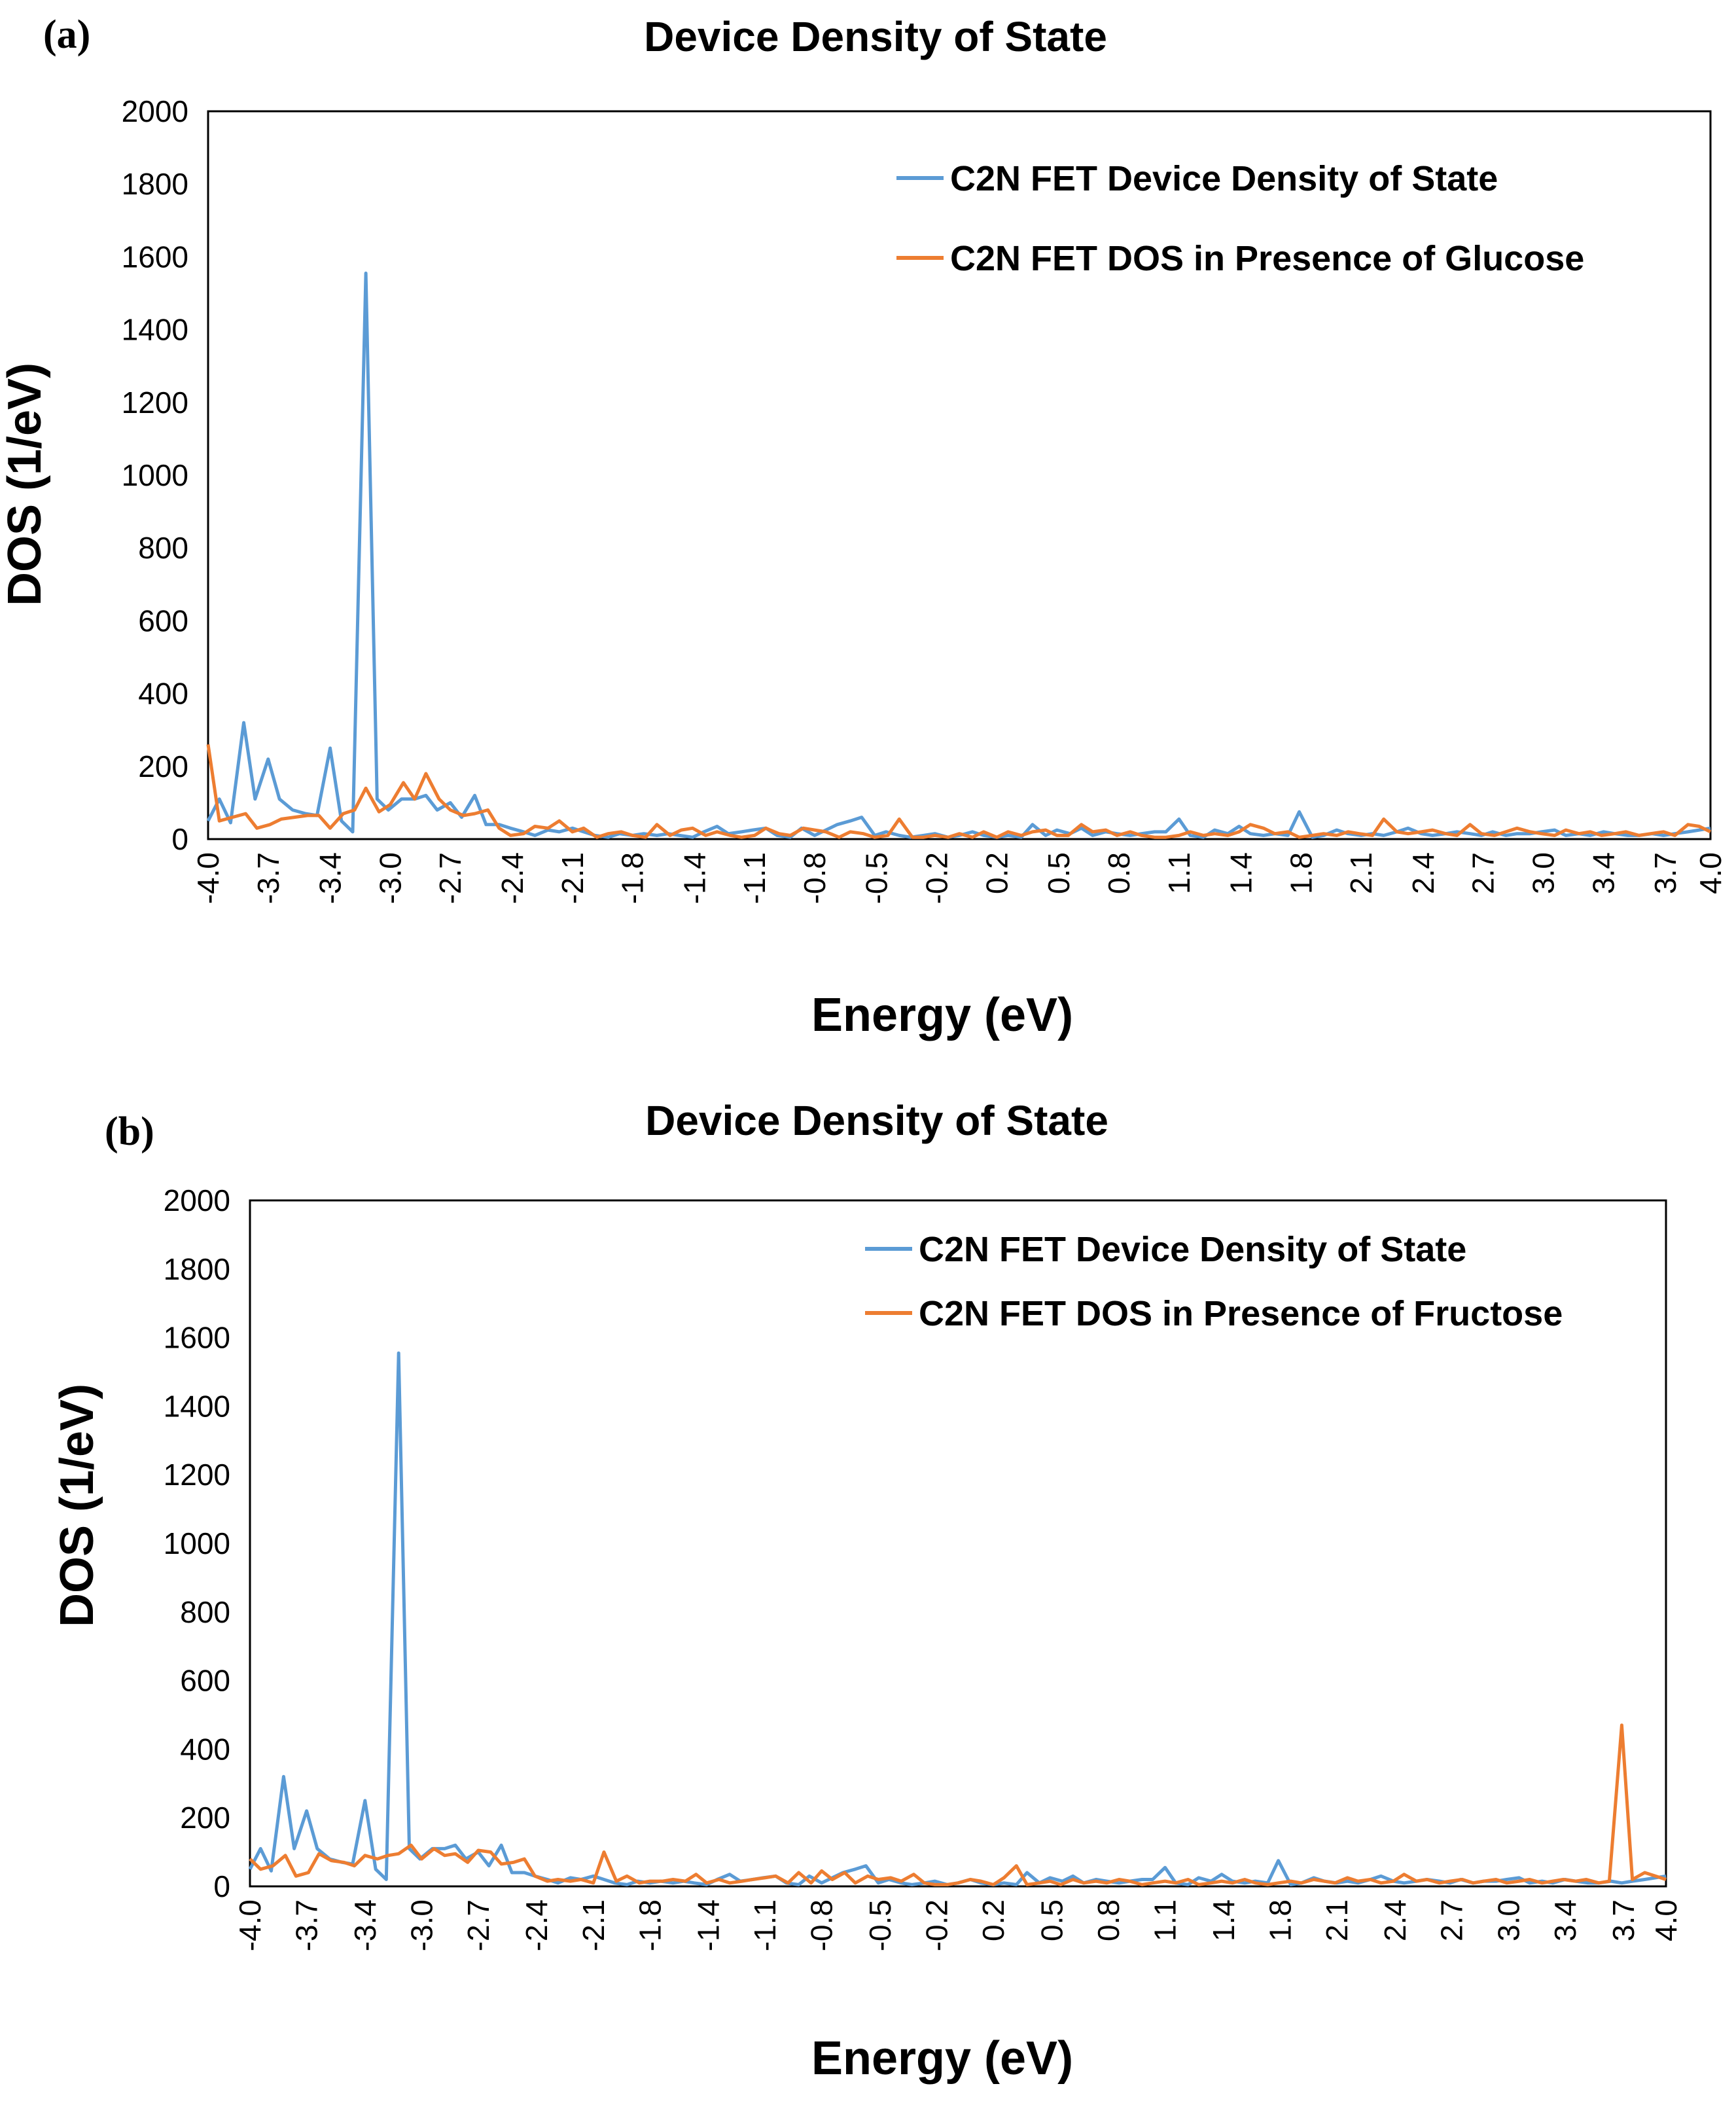 The width and height of the screenshot is (1736, 2103). Describe the element at coordinates (1241, 1313) in the screenshot. I see `legend-label: C2N FET DOS in Presence of Fructose` at that location.